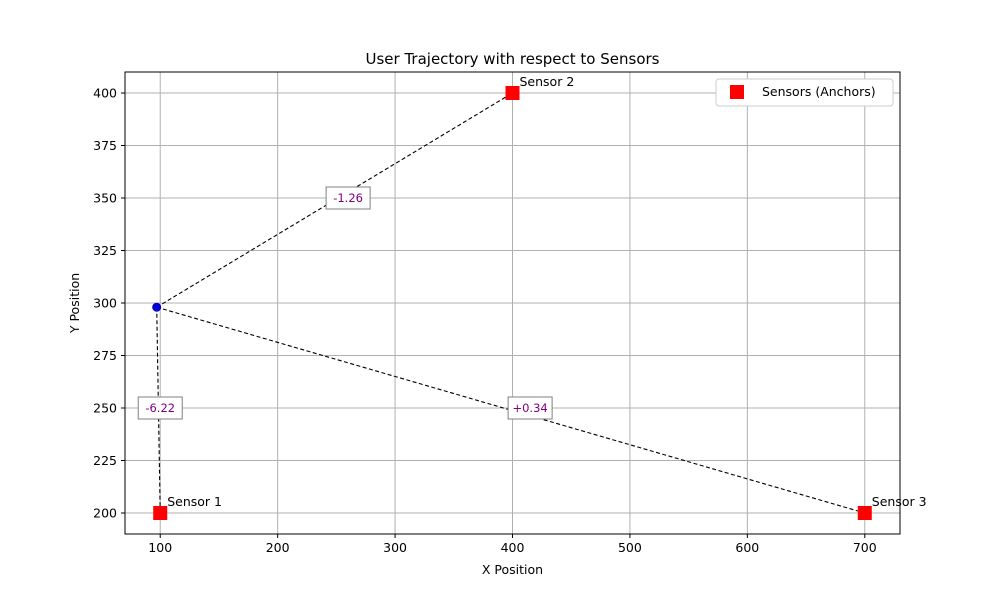  I want to click on y-tick-label: 275, so click(105, 355).